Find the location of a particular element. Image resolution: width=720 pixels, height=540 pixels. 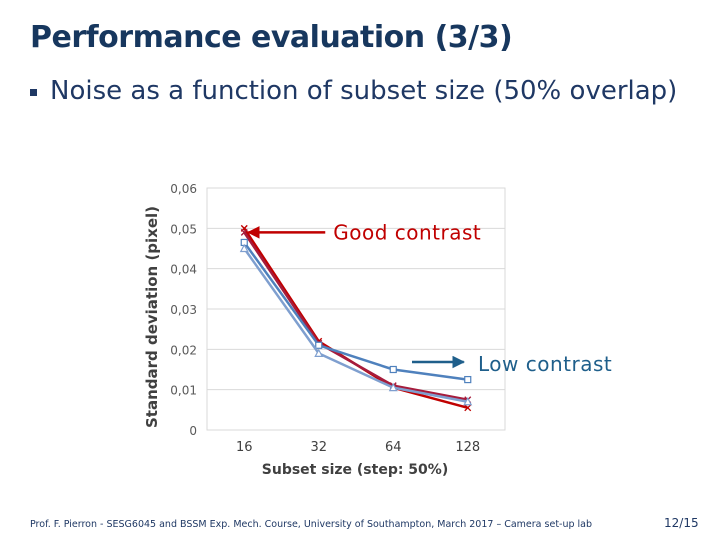

x-tick-label: 128 is located at coordinates (467, 447).